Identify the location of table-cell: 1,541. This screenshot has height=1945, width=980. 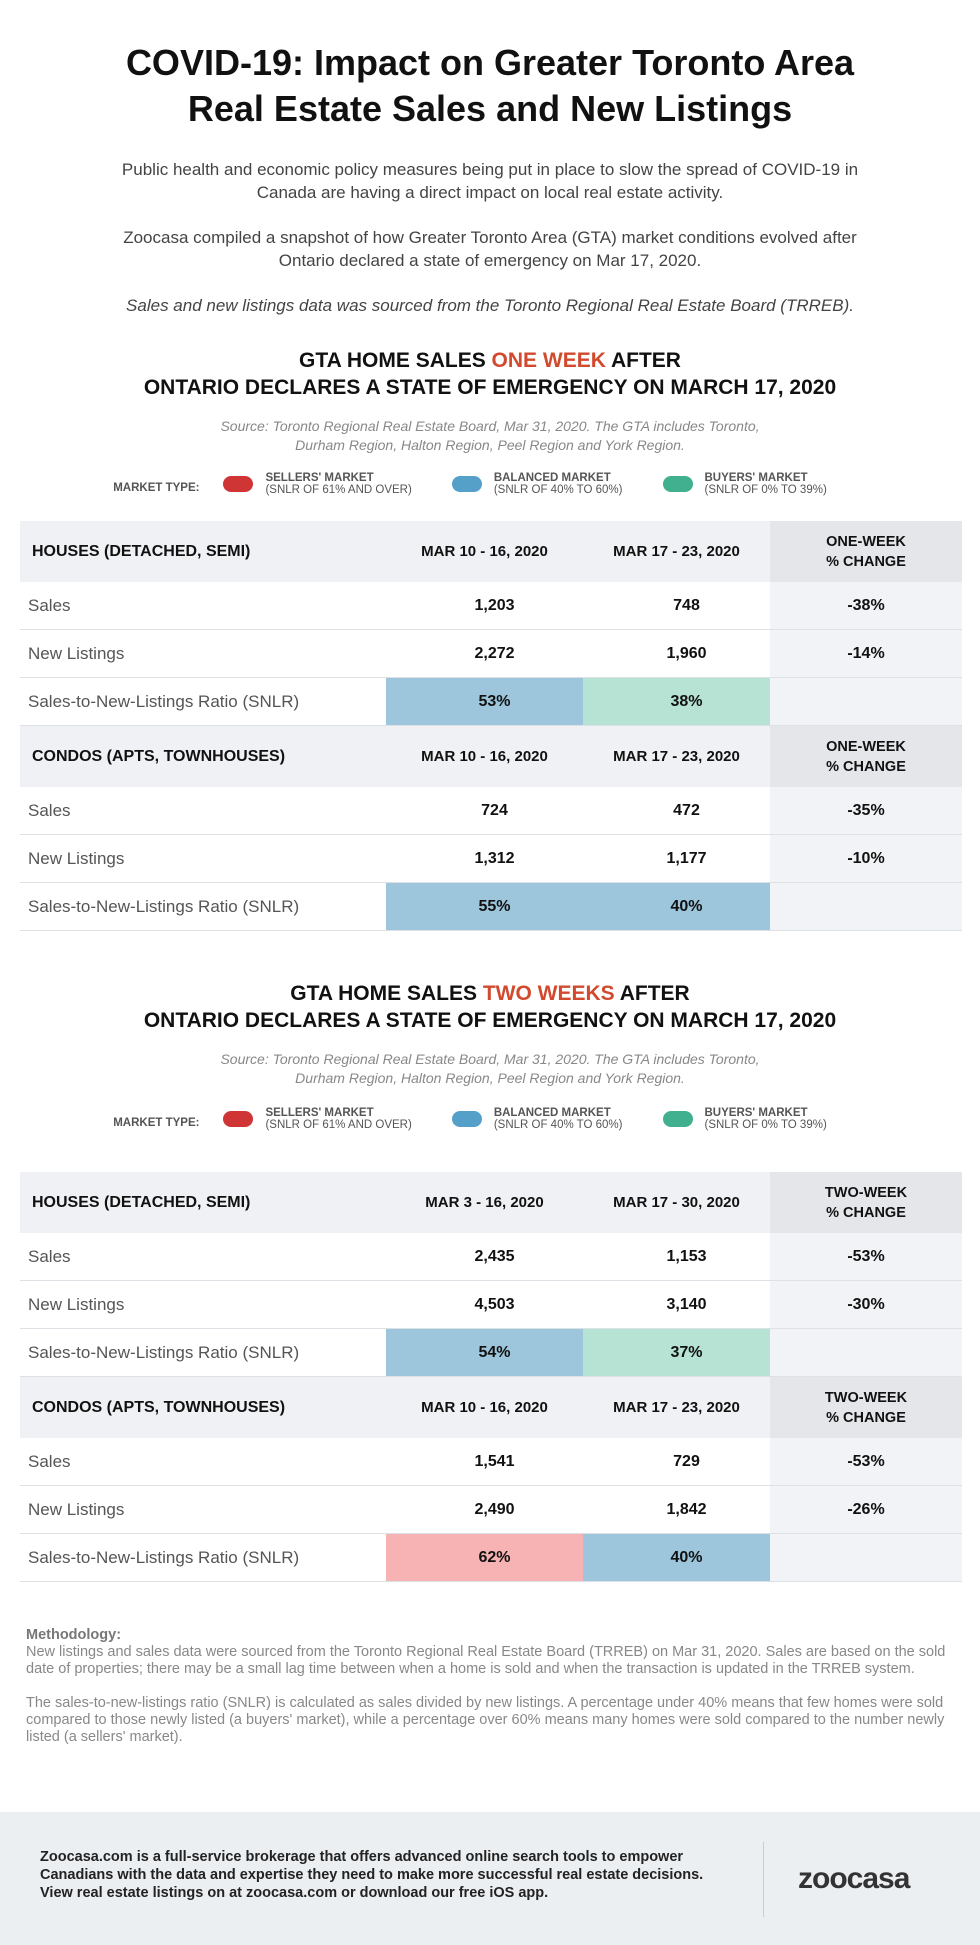
(494, 1461).